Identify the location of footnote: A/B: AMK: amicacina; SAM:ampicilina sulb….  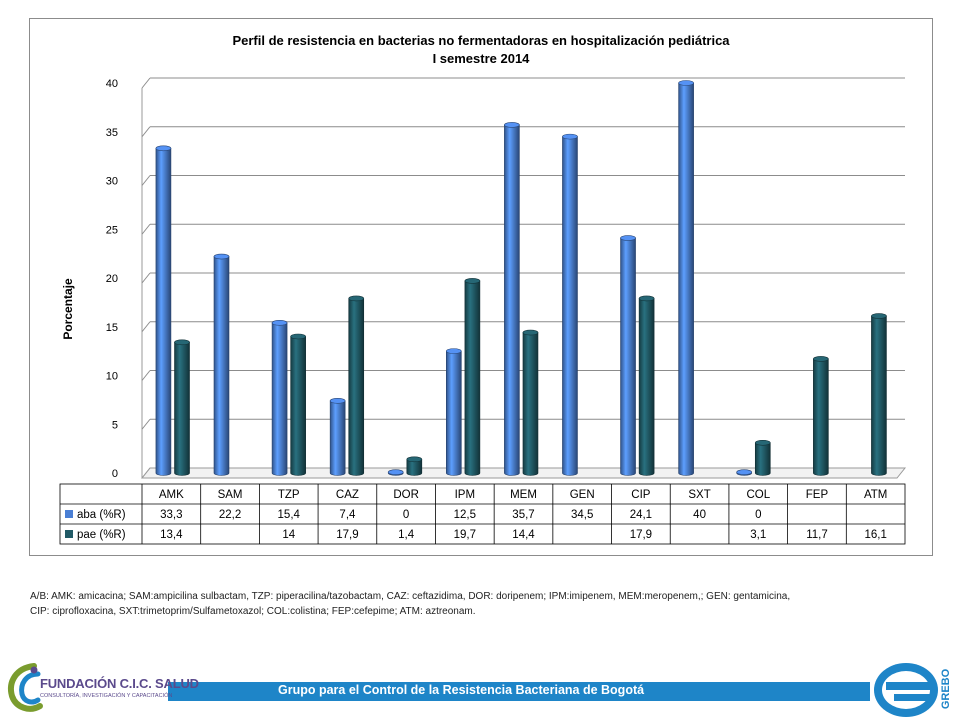
(475, 604).